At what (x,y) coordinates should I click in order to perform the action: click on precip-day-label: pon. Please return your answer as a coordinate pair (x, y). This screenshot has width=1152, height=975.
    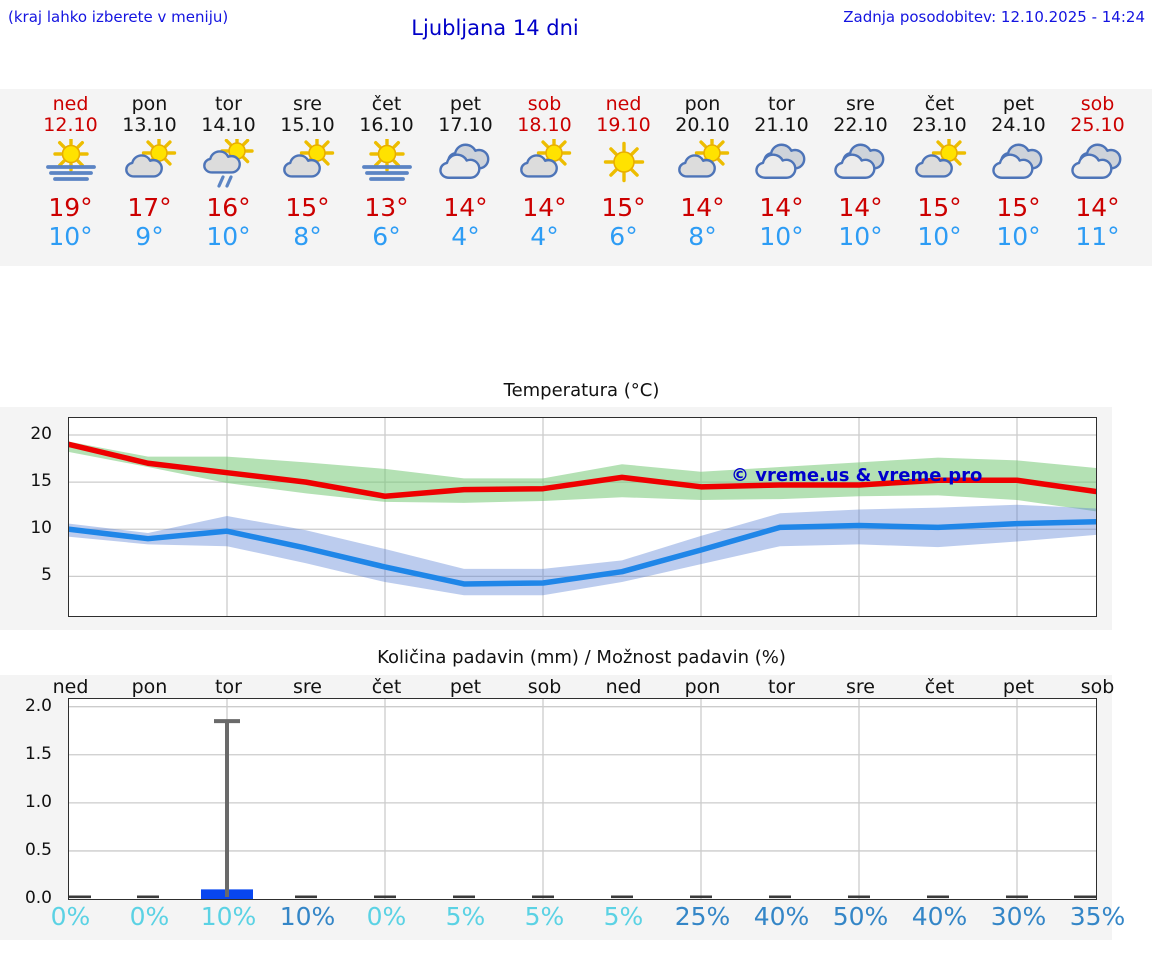
    Looking at the image, I should click on (702, 687).